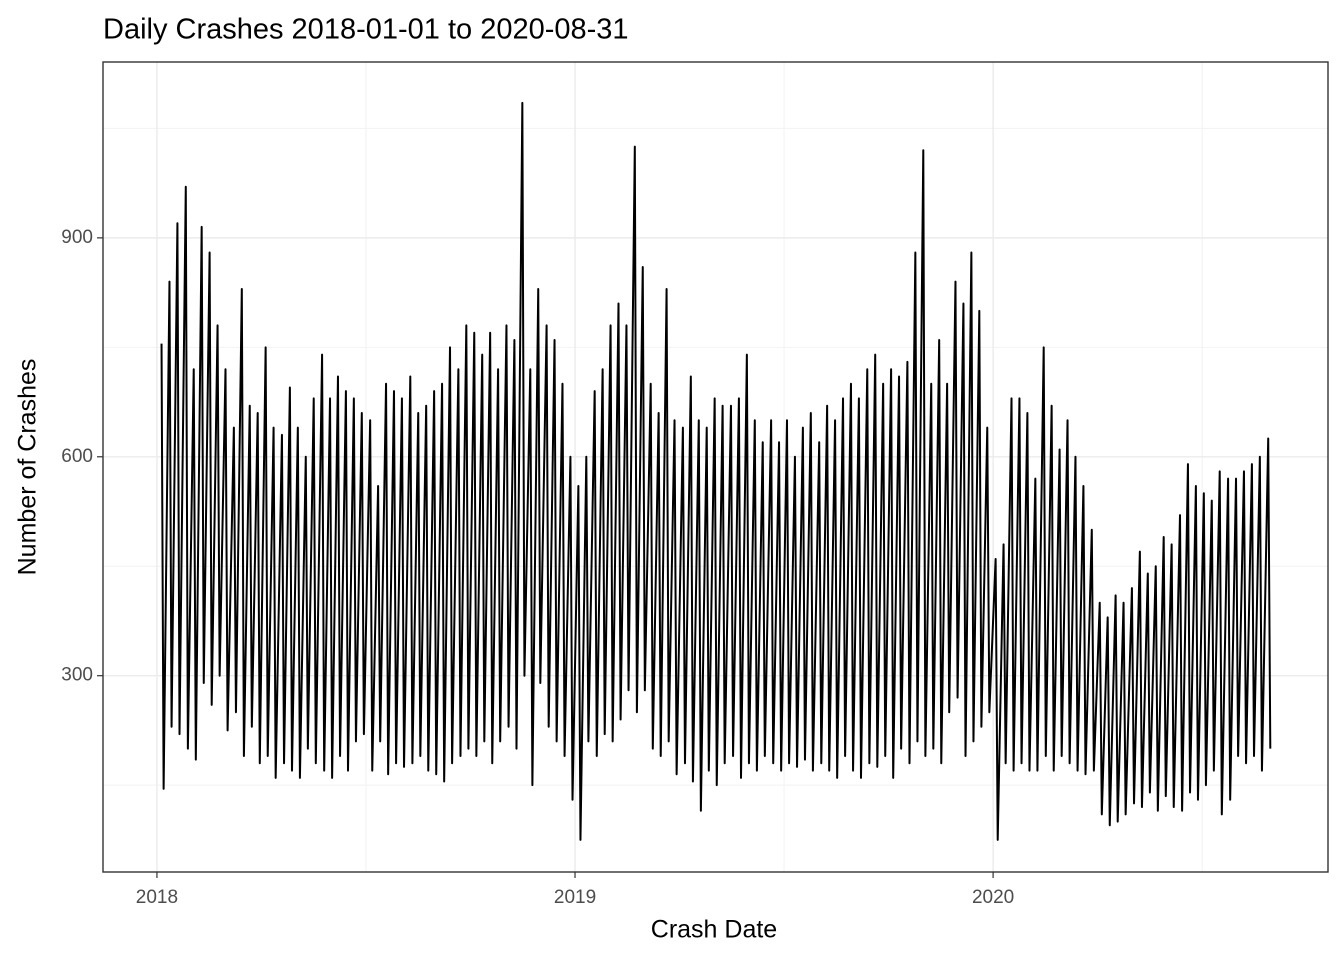  I want to click on x-tick-label: 2018, so click(157, 897).